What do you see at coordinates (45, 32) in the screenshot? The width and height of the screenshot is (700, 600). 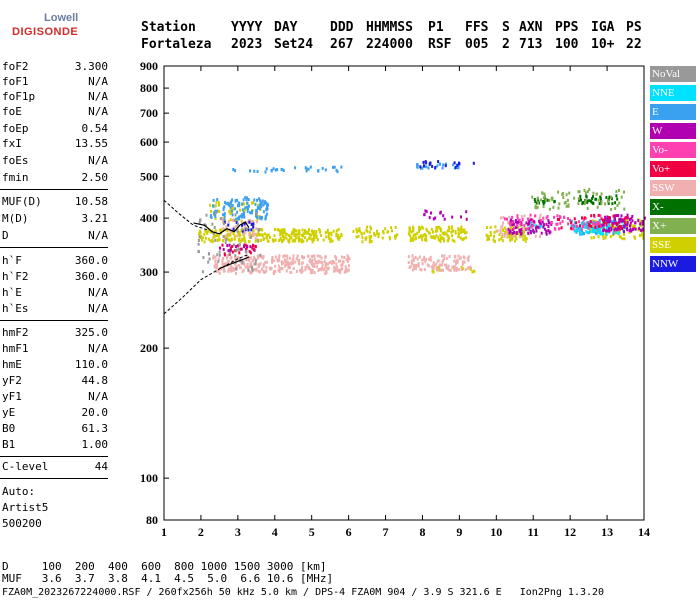 I see `logo-bottom-text: DIGISONDE` at bounding box center [45, 32].